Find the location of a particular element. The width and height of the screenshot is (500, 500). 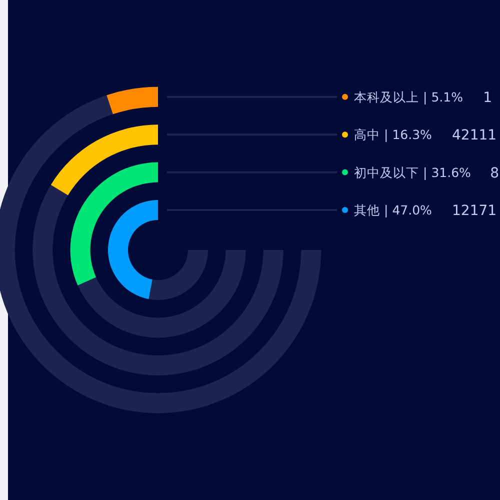

text: 42111 is located at coordinates (474, 136).